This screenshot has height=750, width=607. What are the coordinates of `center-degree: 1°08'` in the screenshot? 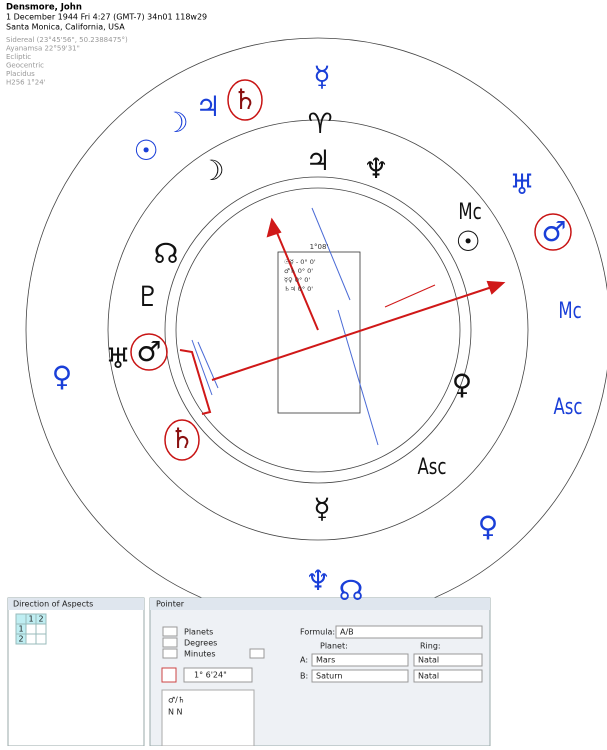 It's located at (319, 247).